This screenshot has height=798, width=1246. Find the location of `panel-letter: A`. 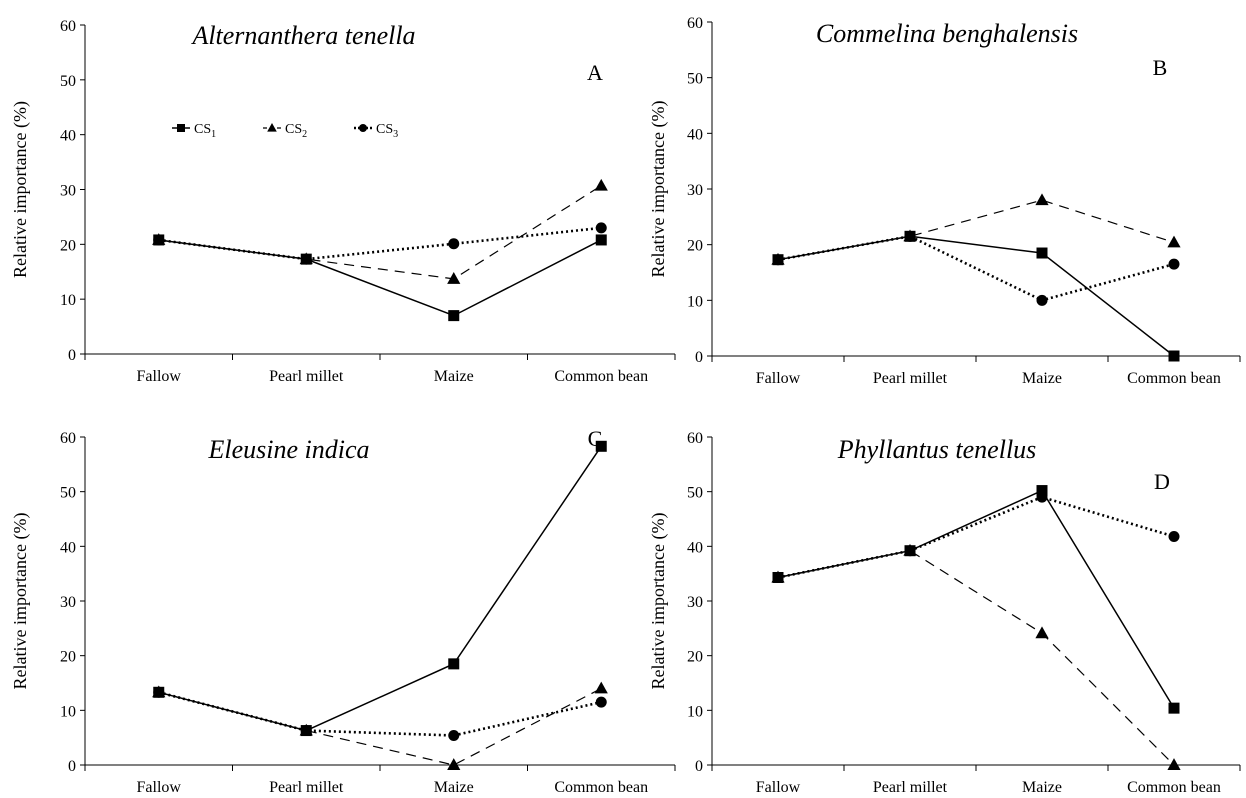

panel-letter: A is located at coordinates (595, 72).